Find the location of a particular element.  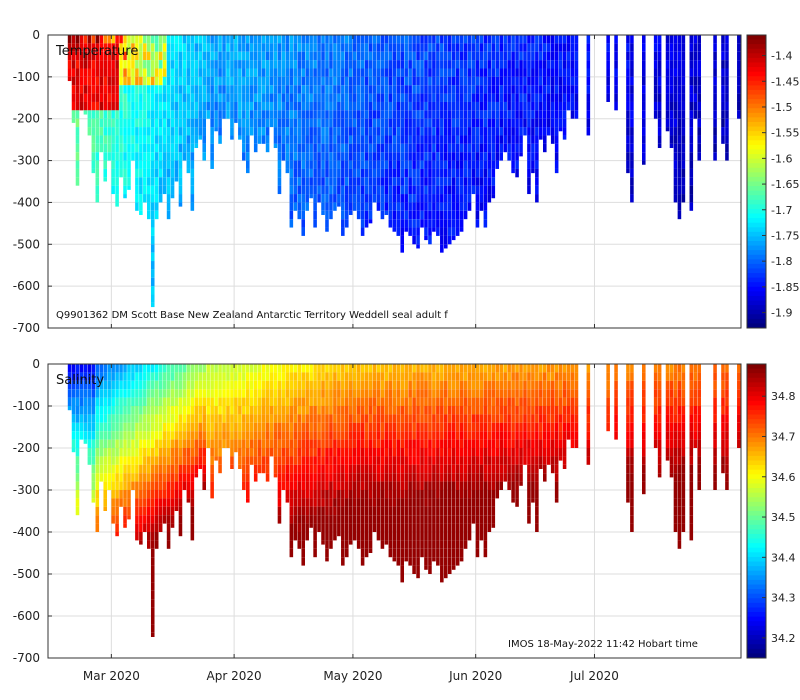

temp-colorbar-step is located at coordinates (756, 317).